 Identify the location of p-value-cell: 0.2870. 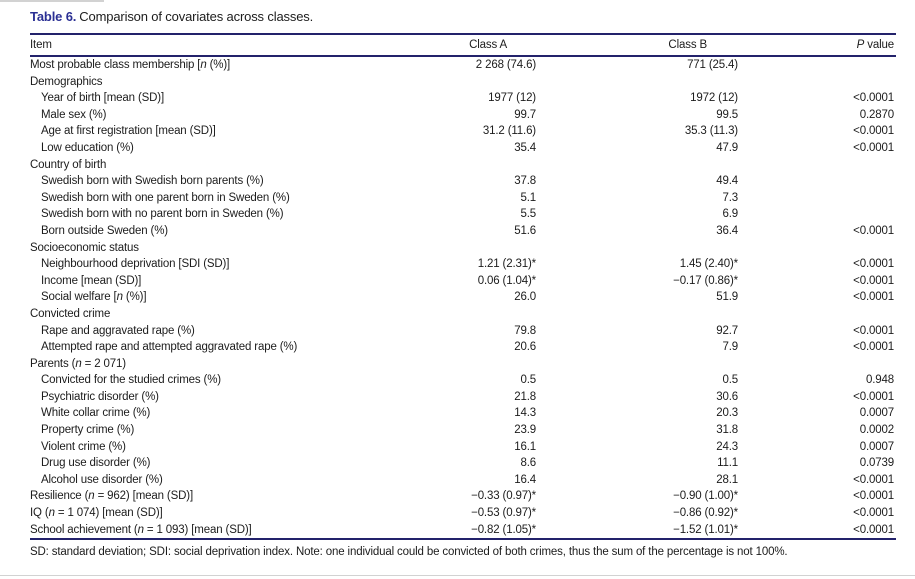
(876, 114).